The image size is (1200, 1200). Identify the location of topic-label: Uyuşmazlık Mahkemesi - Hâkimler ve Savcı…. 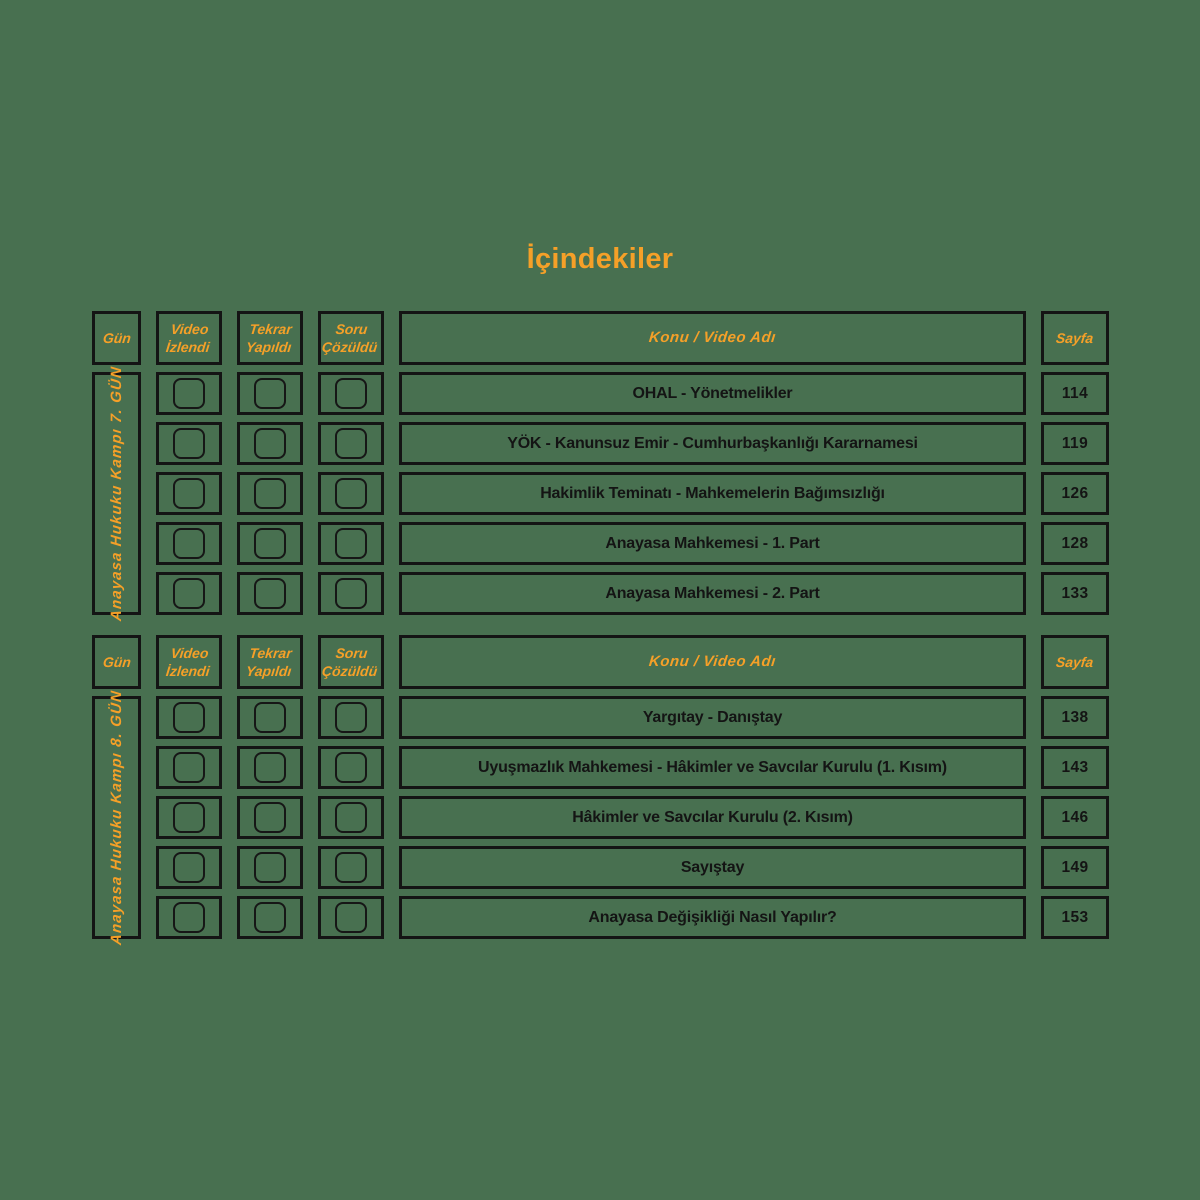
(712, 767).